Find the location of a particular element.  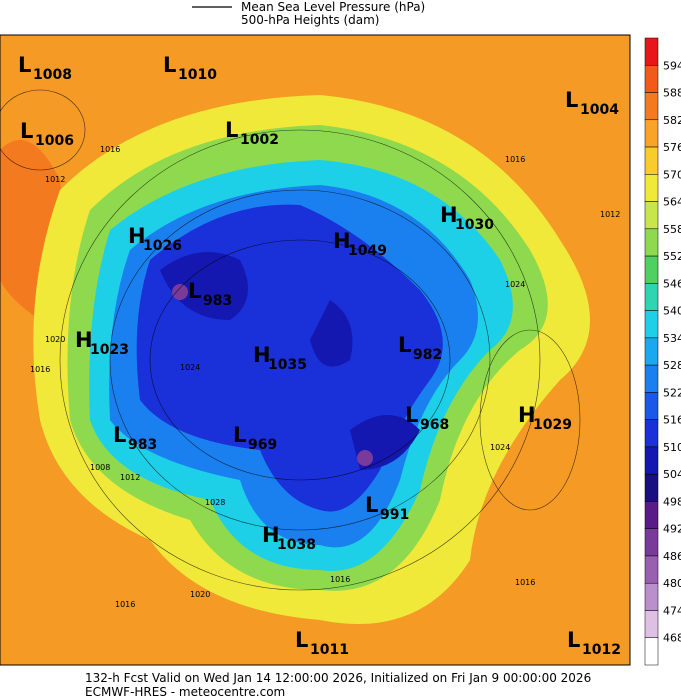

colorbar-tick-label: 576 is located at coordinates (672, 147).